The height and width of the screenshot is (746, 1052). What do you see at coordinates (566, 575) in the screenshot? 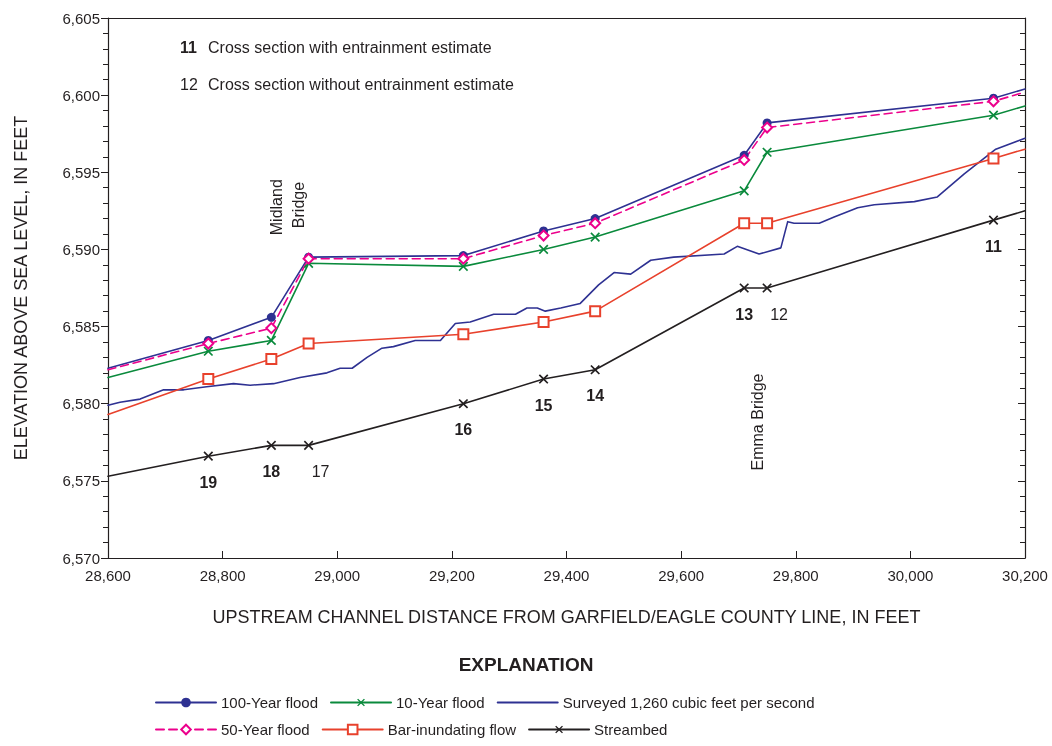
I see `x-tick-label: 29,400` at bounding box center [566, 575].